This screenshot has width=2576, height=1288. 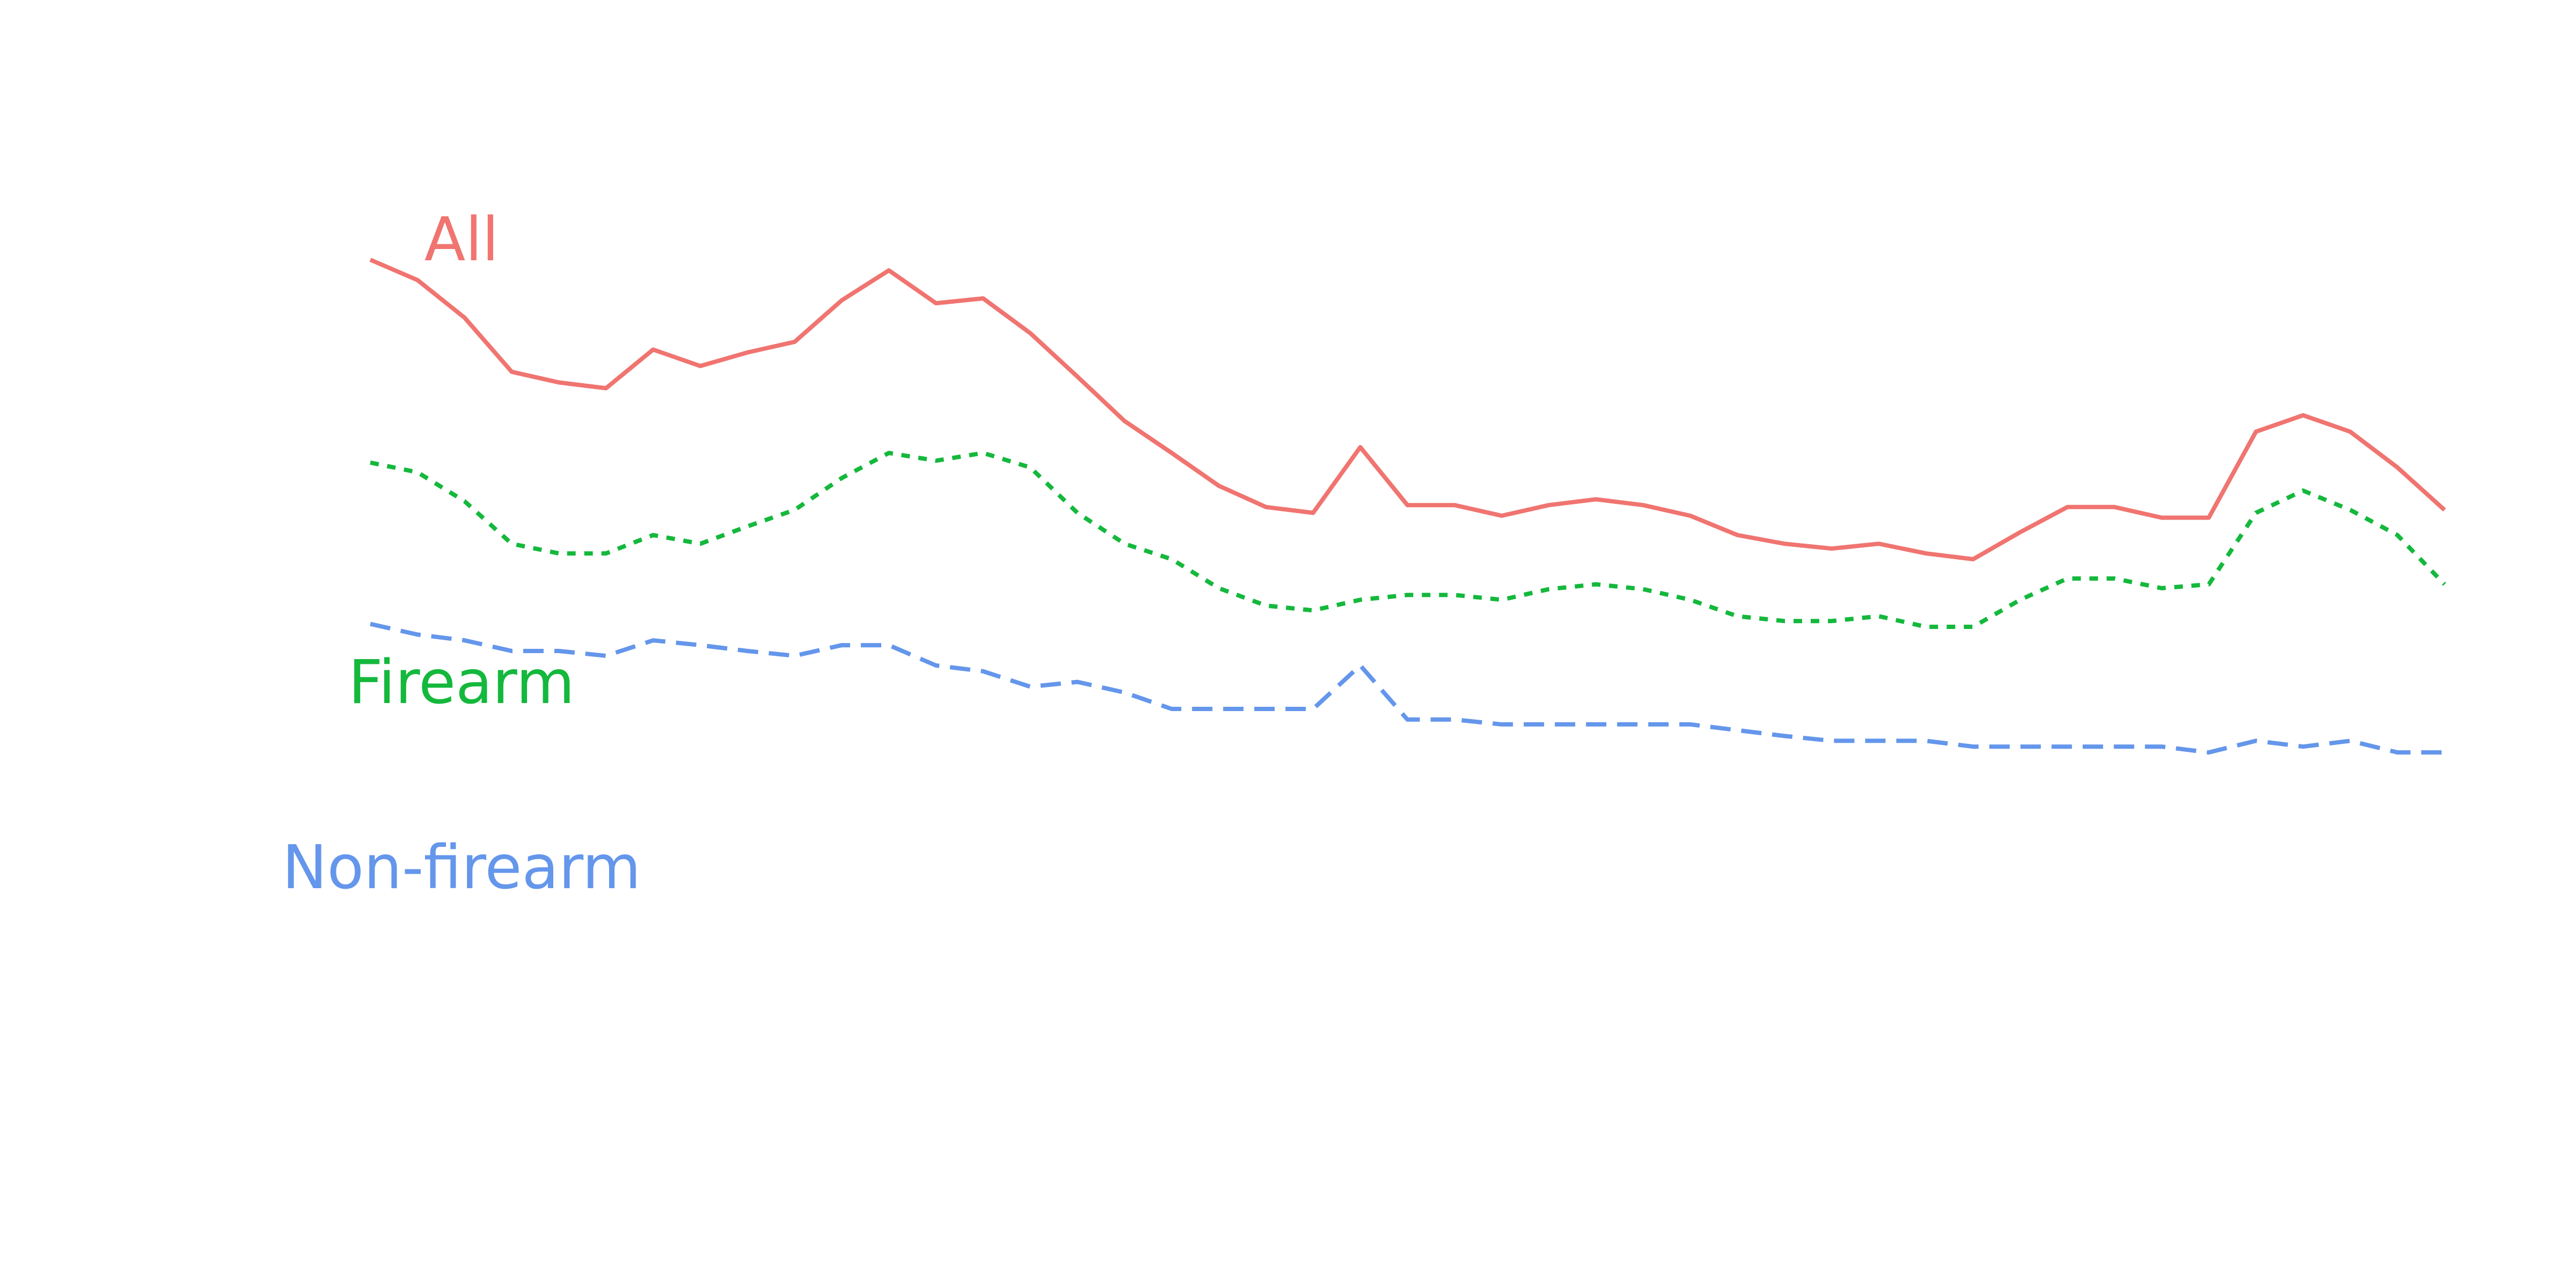 What do you see at coordinates (461, 868) in the screenshot?
I see `series-label-non-firearm: Non-firearm` at bounding box center [461, 868].